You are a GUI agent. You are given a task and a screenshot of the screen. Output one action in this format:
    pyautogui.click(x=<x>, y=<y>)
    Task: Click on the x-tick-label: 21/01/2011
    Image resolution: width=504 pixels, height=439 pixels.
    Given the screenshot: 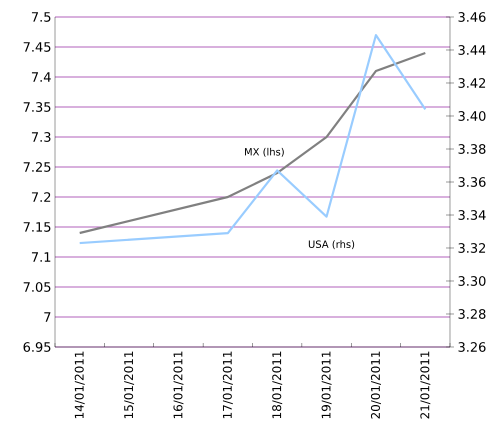 What is the action you would take?
    pyautogui.click(x=425, y=385)
    